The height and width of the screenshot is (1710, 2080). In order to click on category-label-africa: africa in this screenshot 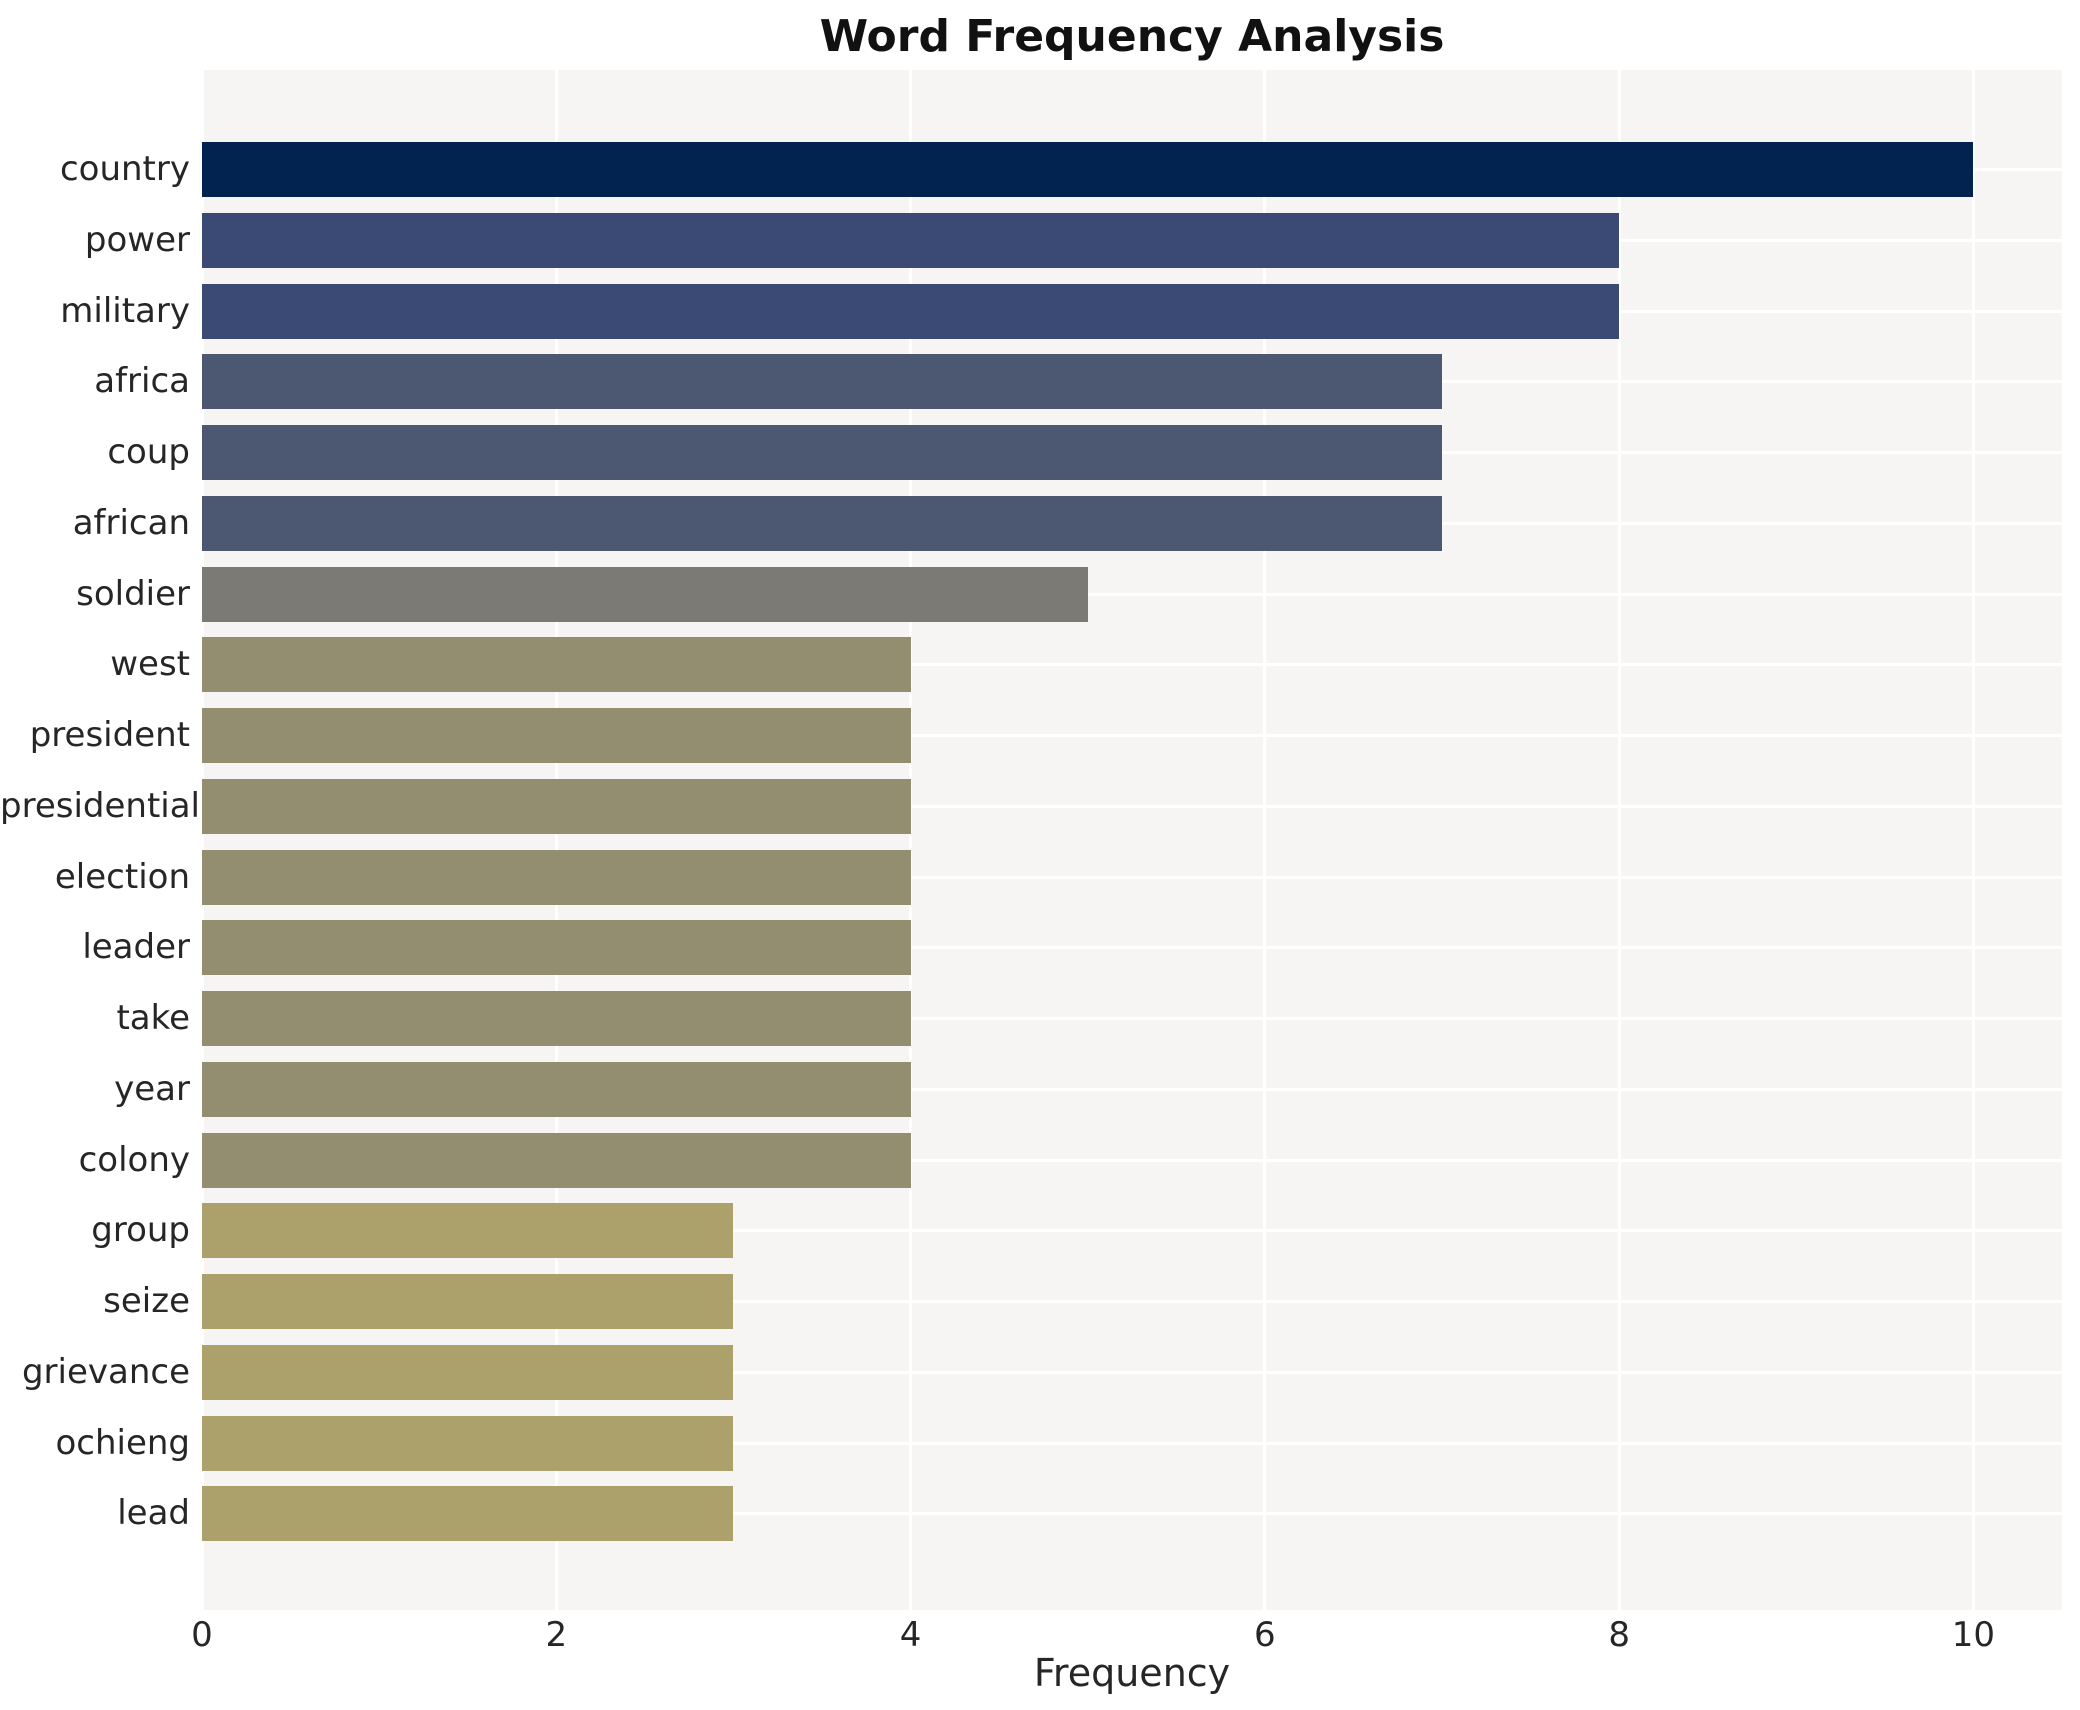, I will do `click(142, 381)`.